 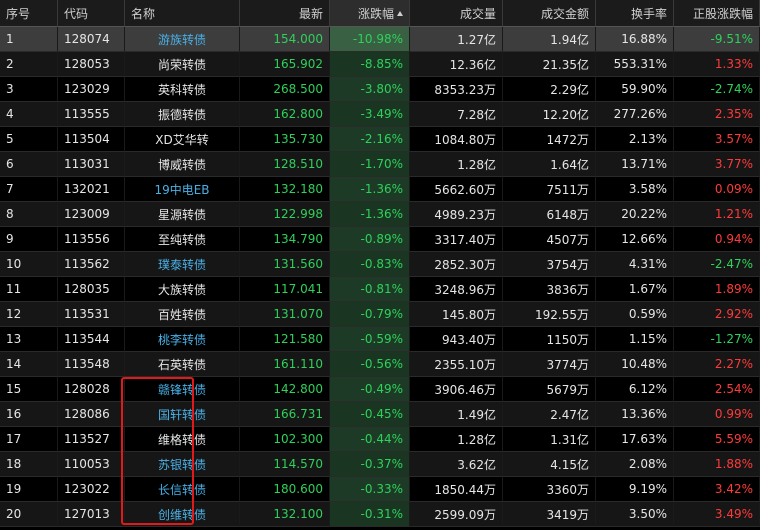 What do you see at coordinates (635, 389) in the screenshot?
I see `cell-turnover-rate: 6.12%` at bounding box center [635, 389].